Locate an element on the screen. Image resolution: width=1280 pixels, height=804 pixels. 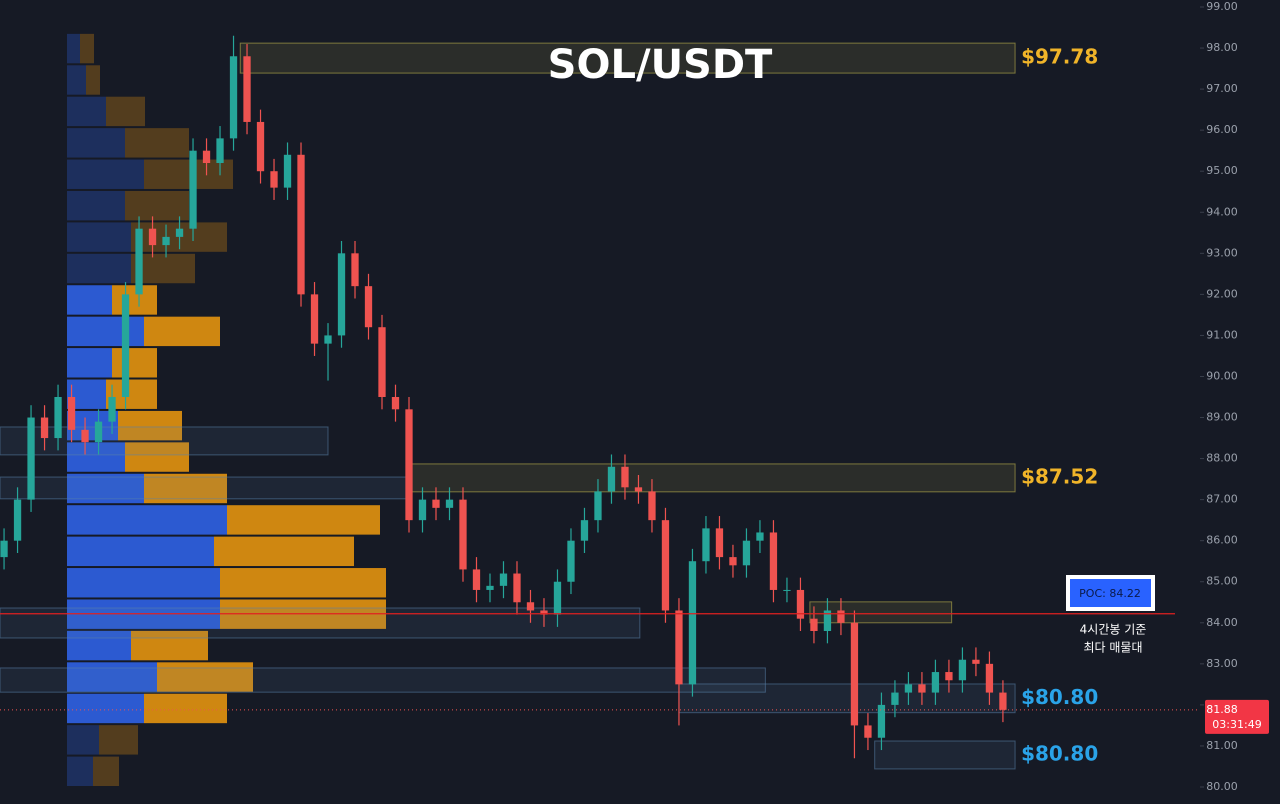
y-tick-label: 88.00 is located at coordinates (1222, 458).